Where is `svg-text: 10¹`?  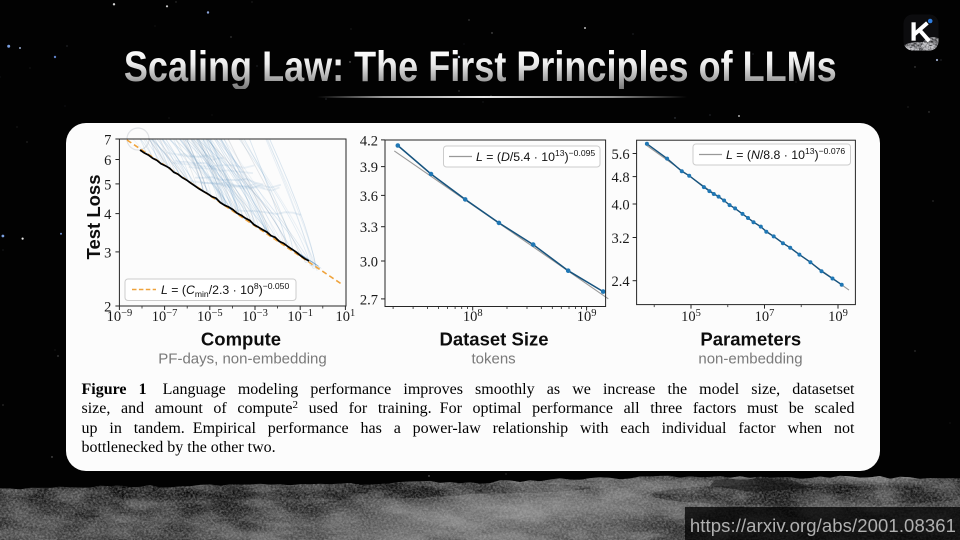 svg-text: 10¹ is located at coordinates (346, 316).